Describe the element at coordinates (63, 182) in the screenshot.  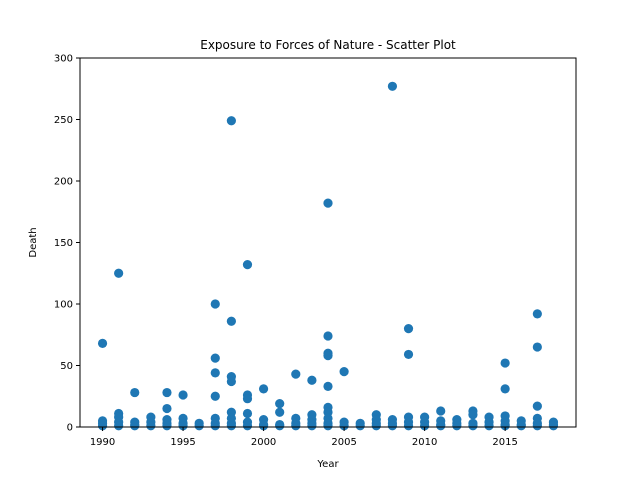
I see `y-tick-label: 200` at that location.